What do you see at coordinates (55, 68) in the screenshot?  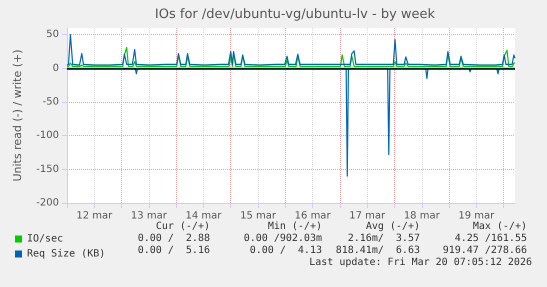 I see `y-tick-label: 0` at bounding box center [55, 68].